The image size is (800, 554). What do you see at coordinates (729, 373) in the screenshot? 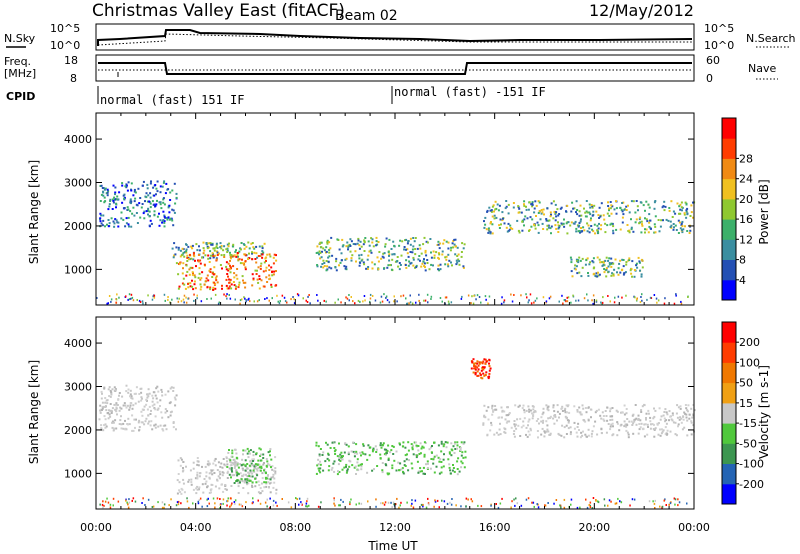
I see `velocity-colorbar-swatch` at bounding box center [729, 373].